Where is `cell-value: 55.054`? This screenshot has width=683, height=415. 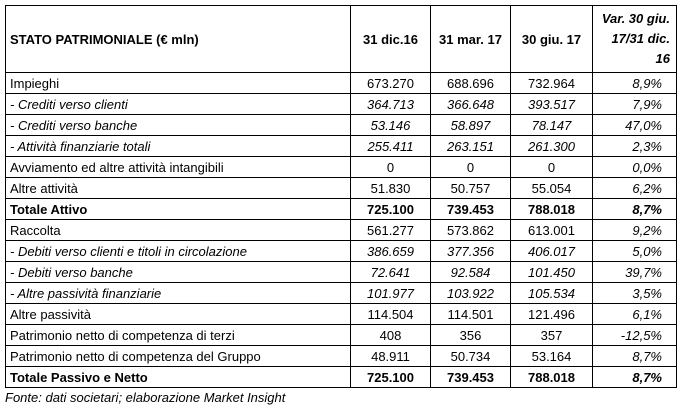 cell-value: 55.054 is located at coordinates (551, 188).